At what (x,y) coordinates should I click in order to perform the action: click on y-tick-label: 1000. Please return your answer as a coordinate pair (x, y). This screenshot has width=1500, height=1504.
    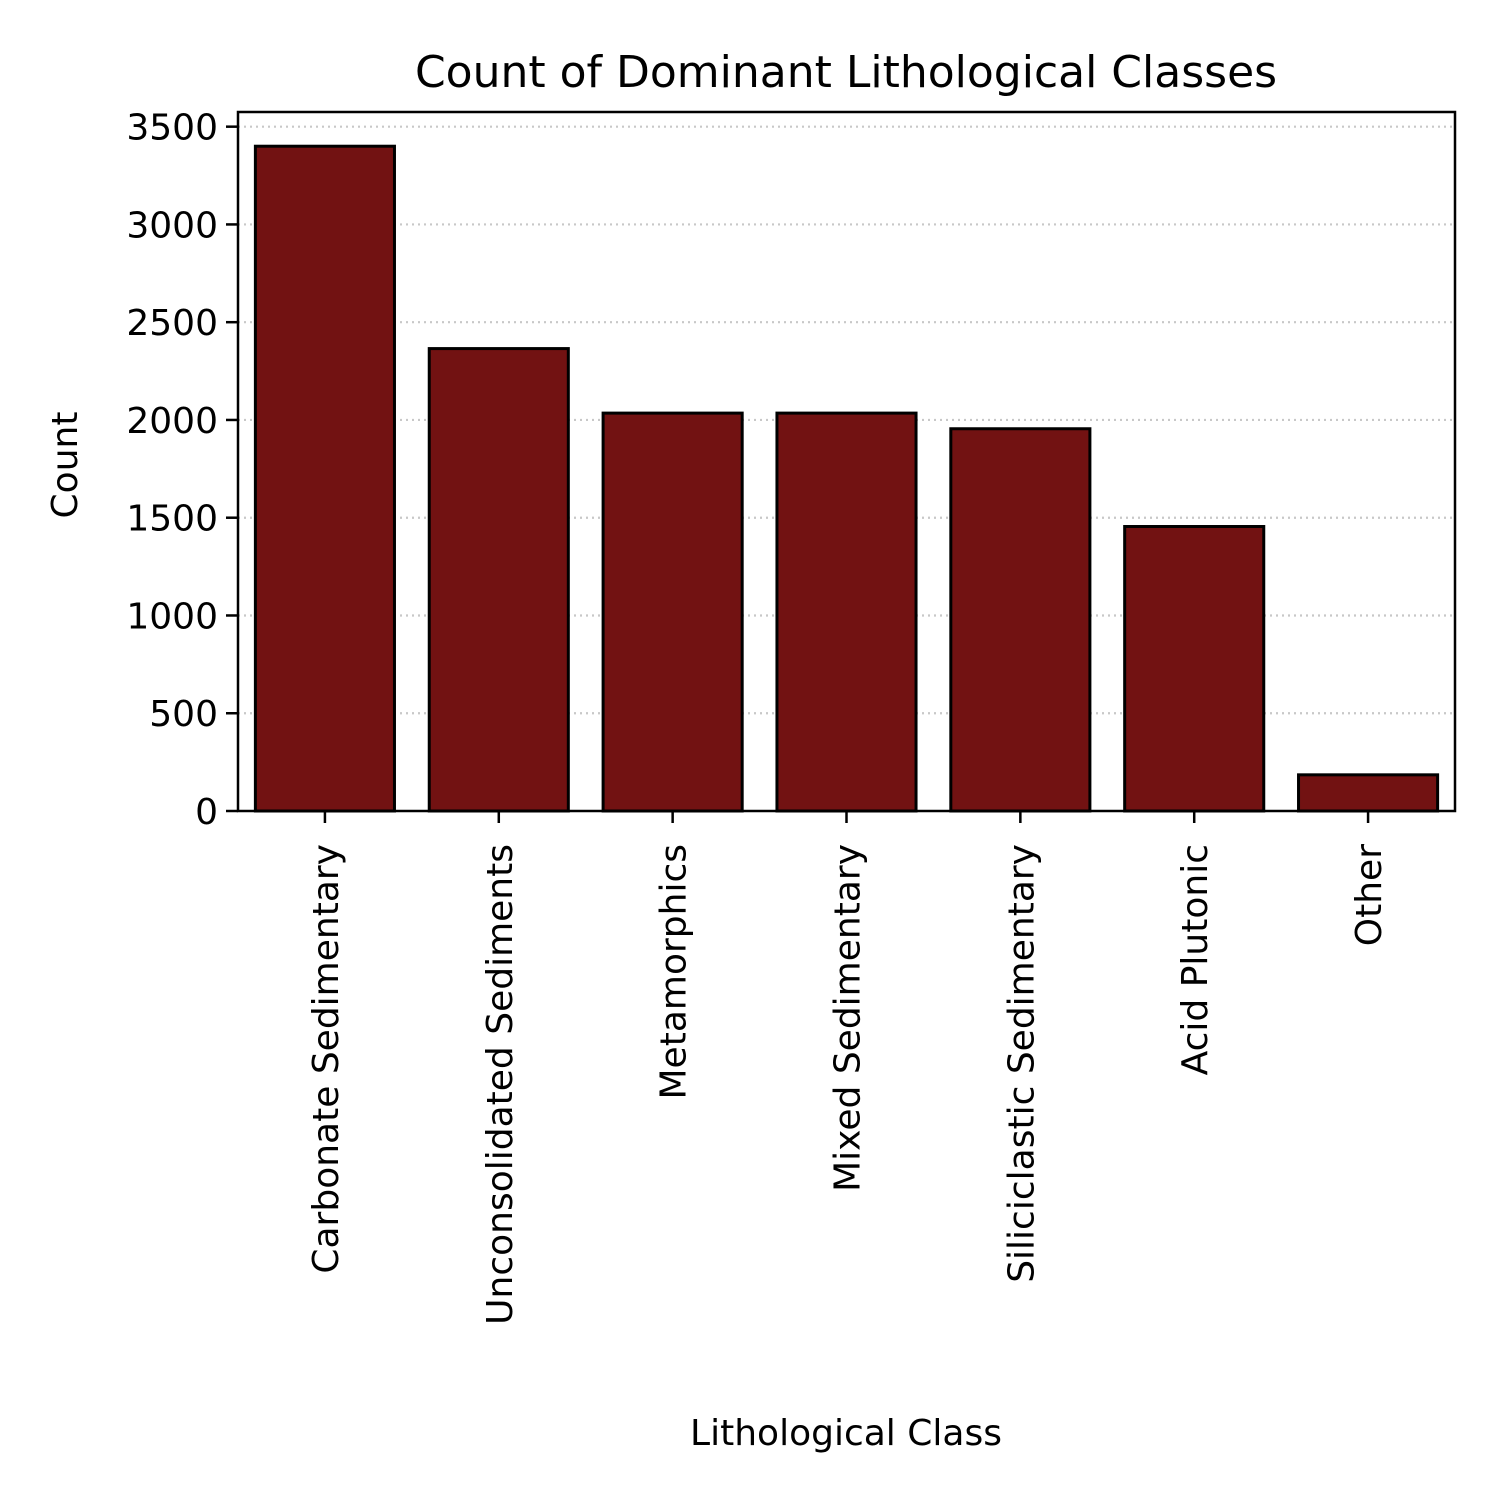
    Looking at the image, I should click on (172, 616).